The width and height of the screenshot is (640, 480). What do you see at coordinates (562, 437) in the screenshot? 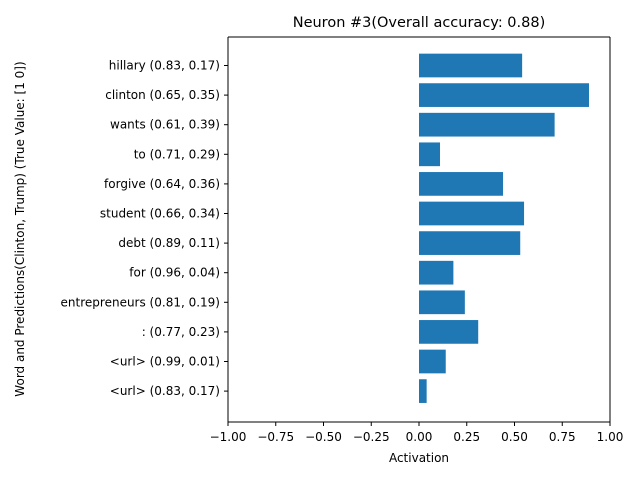
I see `x-tick-label: 0.75` at bounding box center [562, 437].